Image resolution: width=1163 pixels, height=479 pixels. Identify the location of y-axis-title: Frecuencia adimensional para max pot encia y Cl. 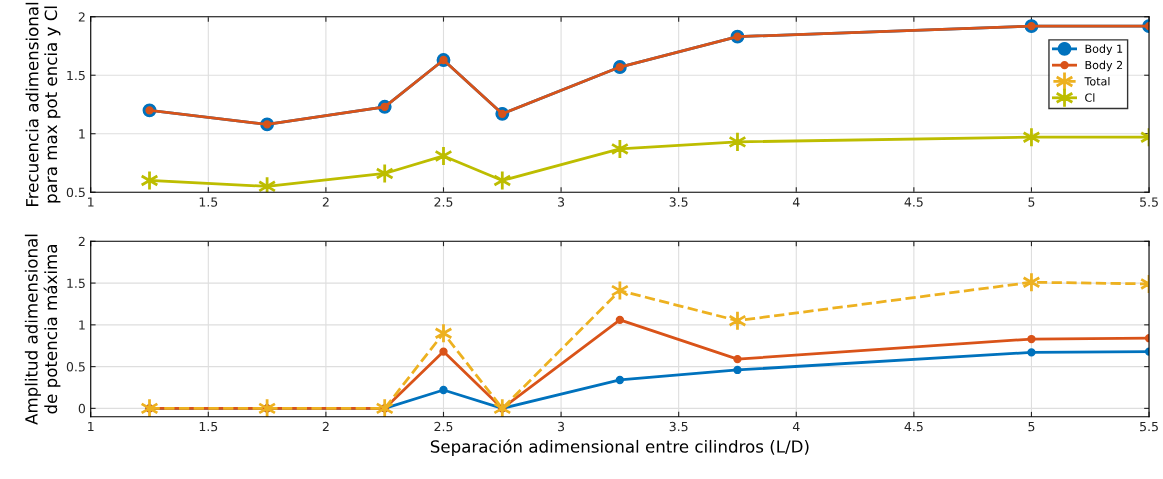
(43, 104).